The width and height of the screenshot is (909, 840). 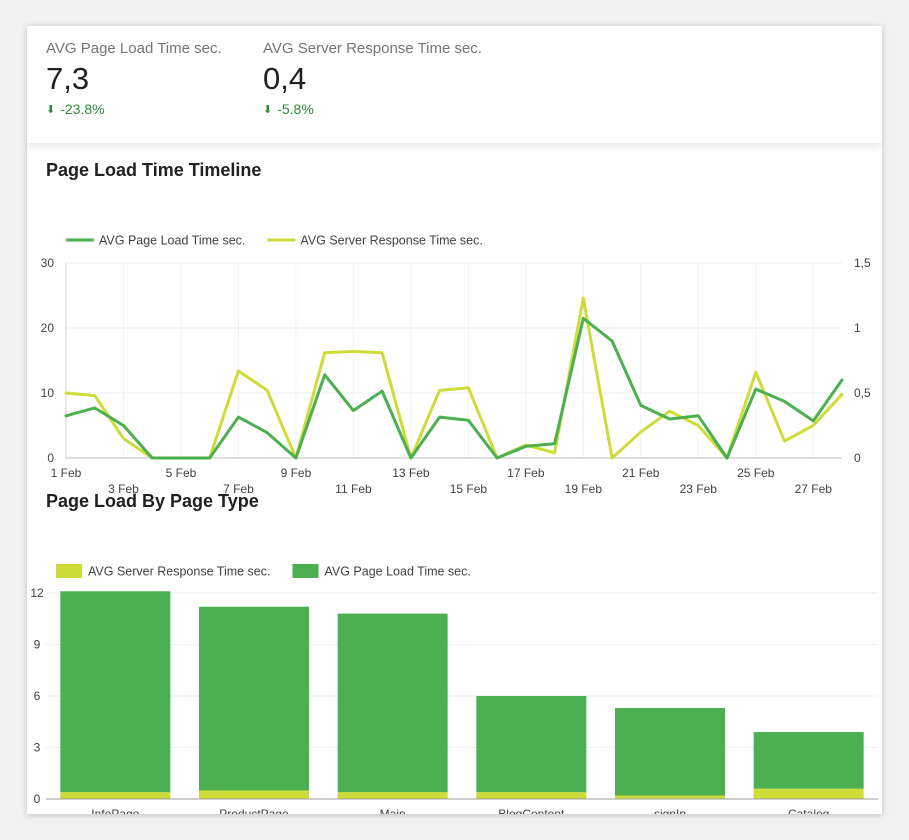 I want to click on x-tick-label: 25 Feb, so click(x=756, y=473).